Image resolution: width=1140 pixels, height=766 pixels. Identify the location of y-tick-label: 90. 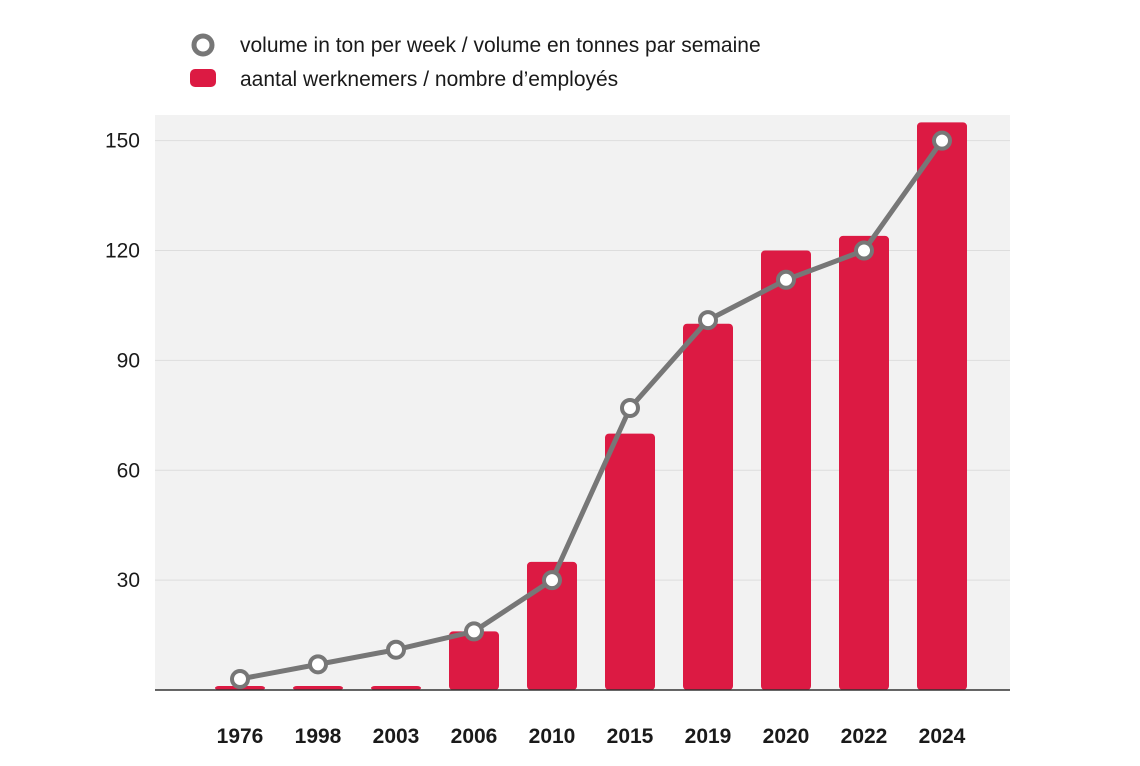
(128, 360).